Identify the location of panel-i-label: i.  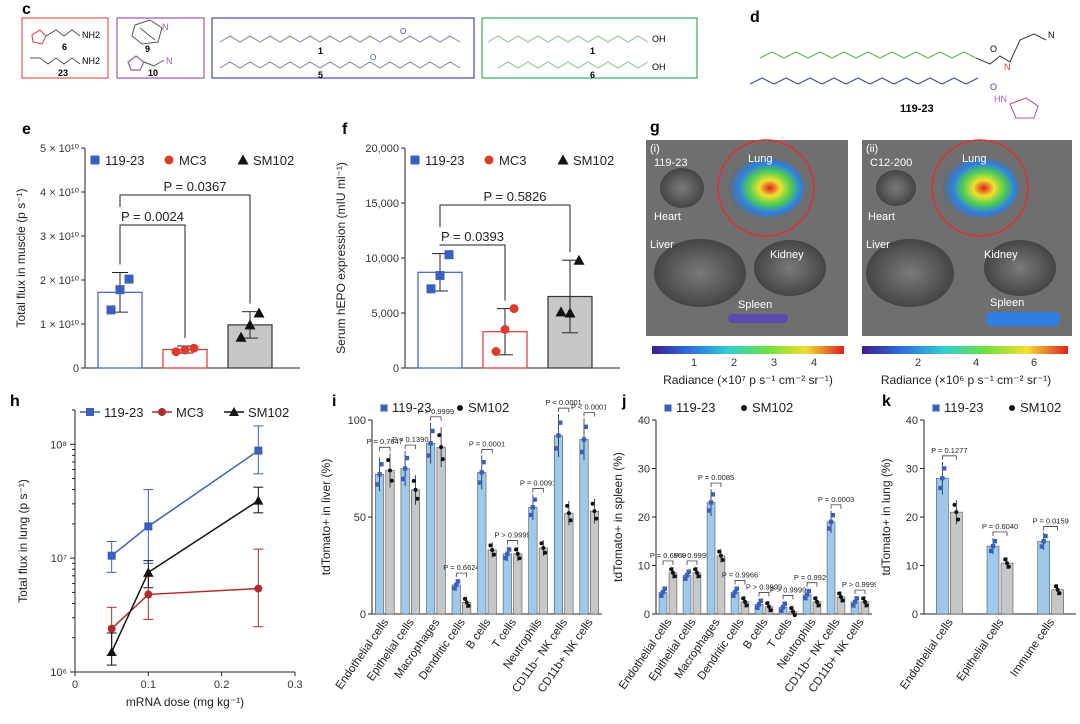
(334, 401).